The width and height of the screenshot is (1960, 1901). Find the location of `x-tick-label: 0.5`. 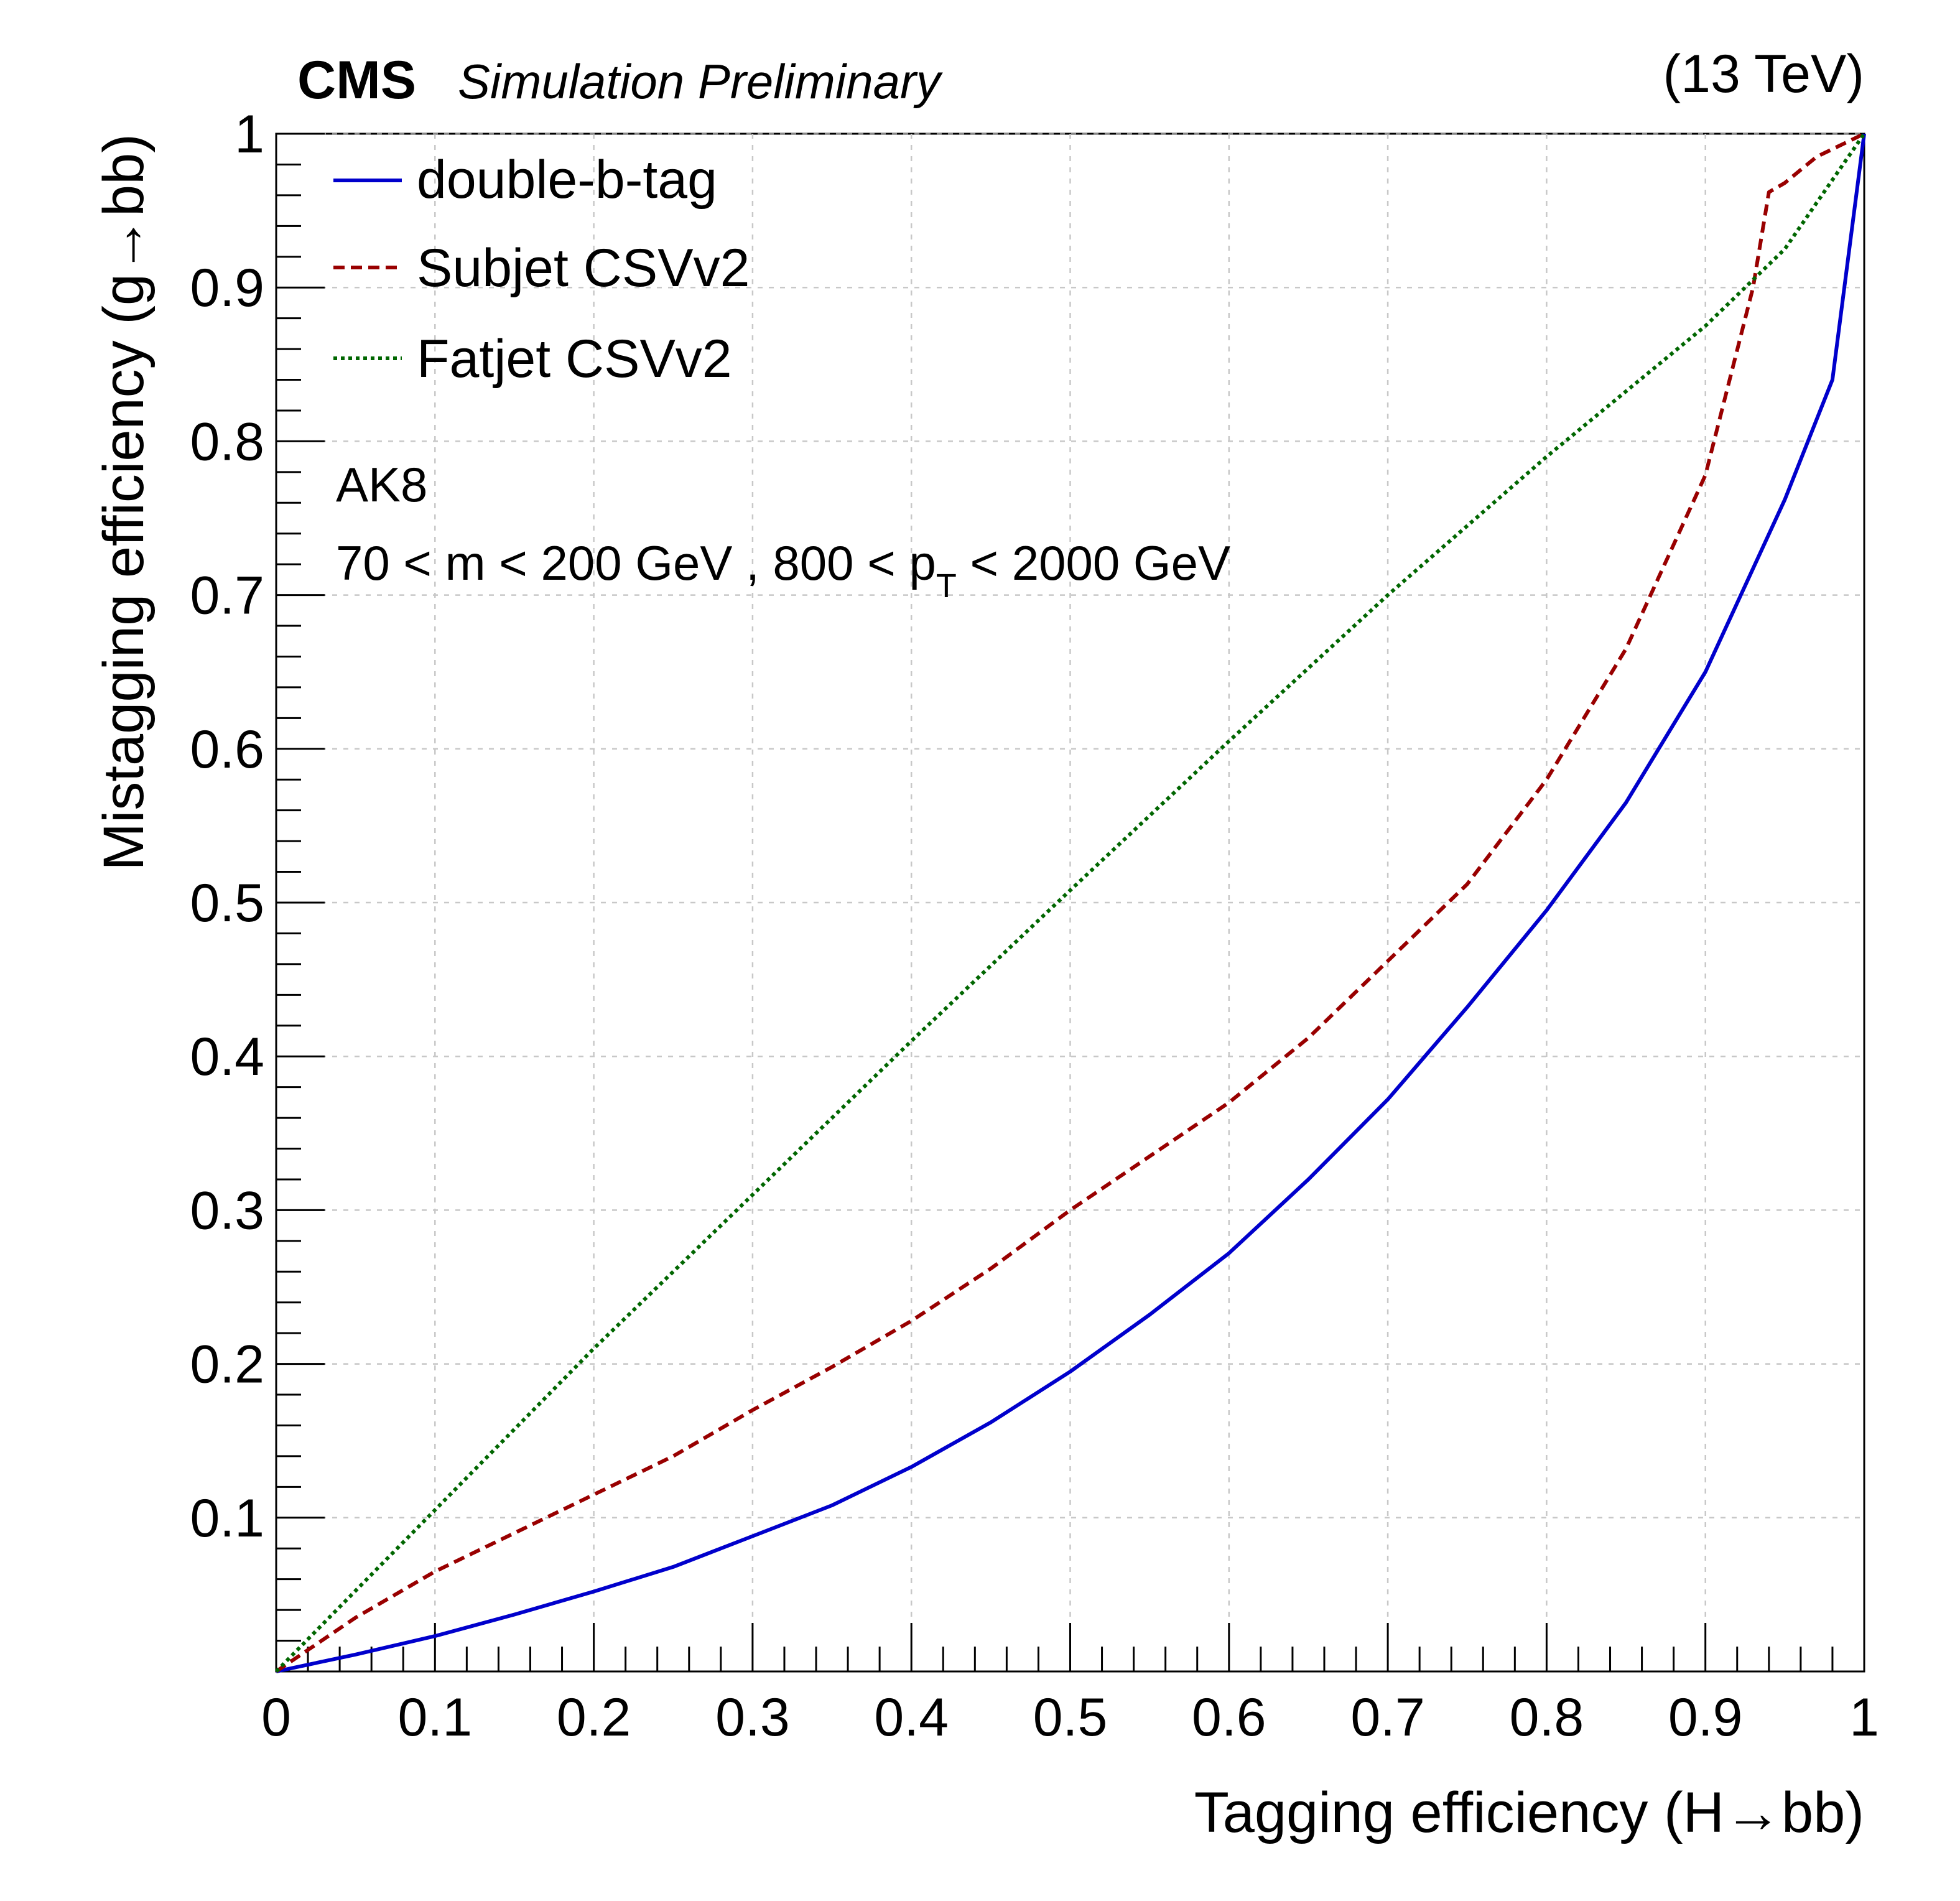

x-tick-label: 0.5 is located at coordinates (1070, 1717).